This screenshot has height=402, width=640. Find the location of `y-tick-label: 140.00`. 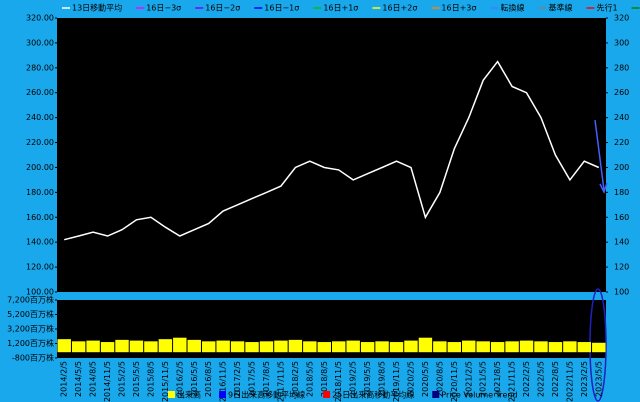

y-tick-label: 140.00 is located at coordinates (40, 242).